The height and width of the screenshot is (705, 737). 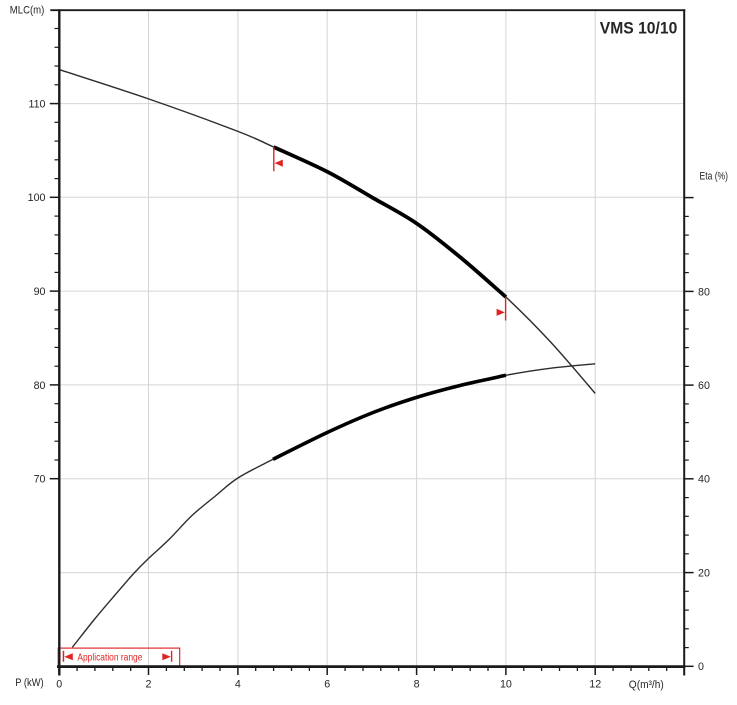 What do you see at coordinates (40, 480) in the screenshot?
I see `svg-text: 70` at bounding box center [40, 480].